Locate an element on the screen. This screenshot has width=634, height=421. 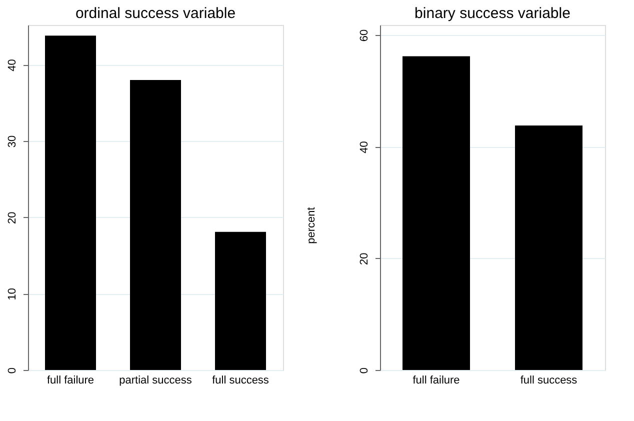
x-tick-label: partial success is located at coordinates (155, 380).